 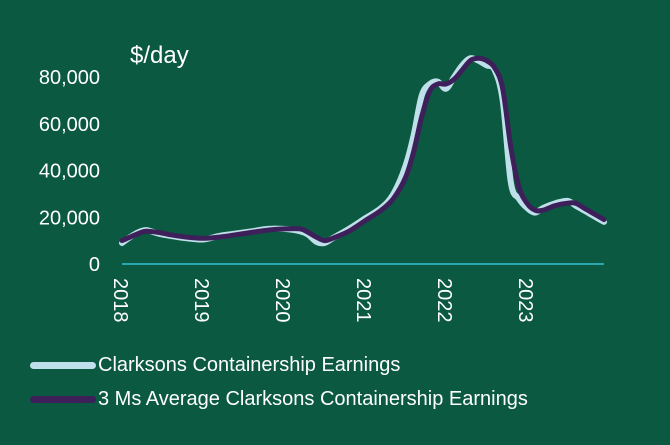 I want to click on legend-swatch-average, so click(x=63, y=399).